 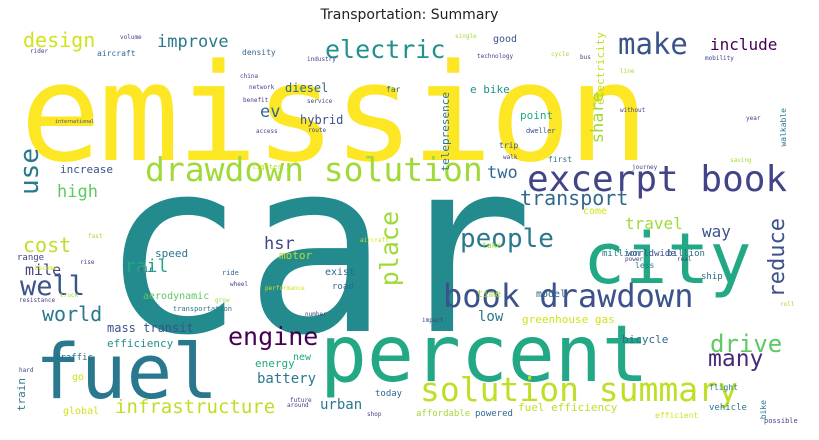 What do you see at coordinates (568, 319) in the screenshot?
I see `word-greenhouse-gas: greenhouse gas` at bounding box center [568, 319].